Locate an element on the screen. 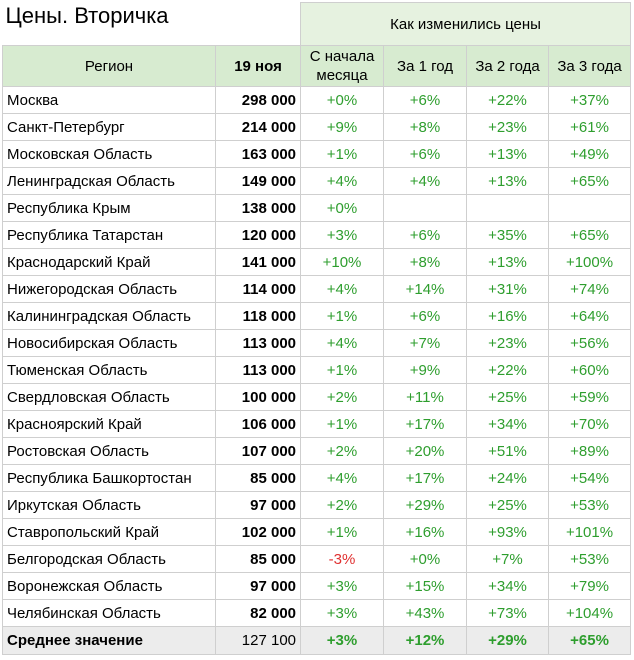  cell-price: 102 000 is located at coordinates (258, 532).